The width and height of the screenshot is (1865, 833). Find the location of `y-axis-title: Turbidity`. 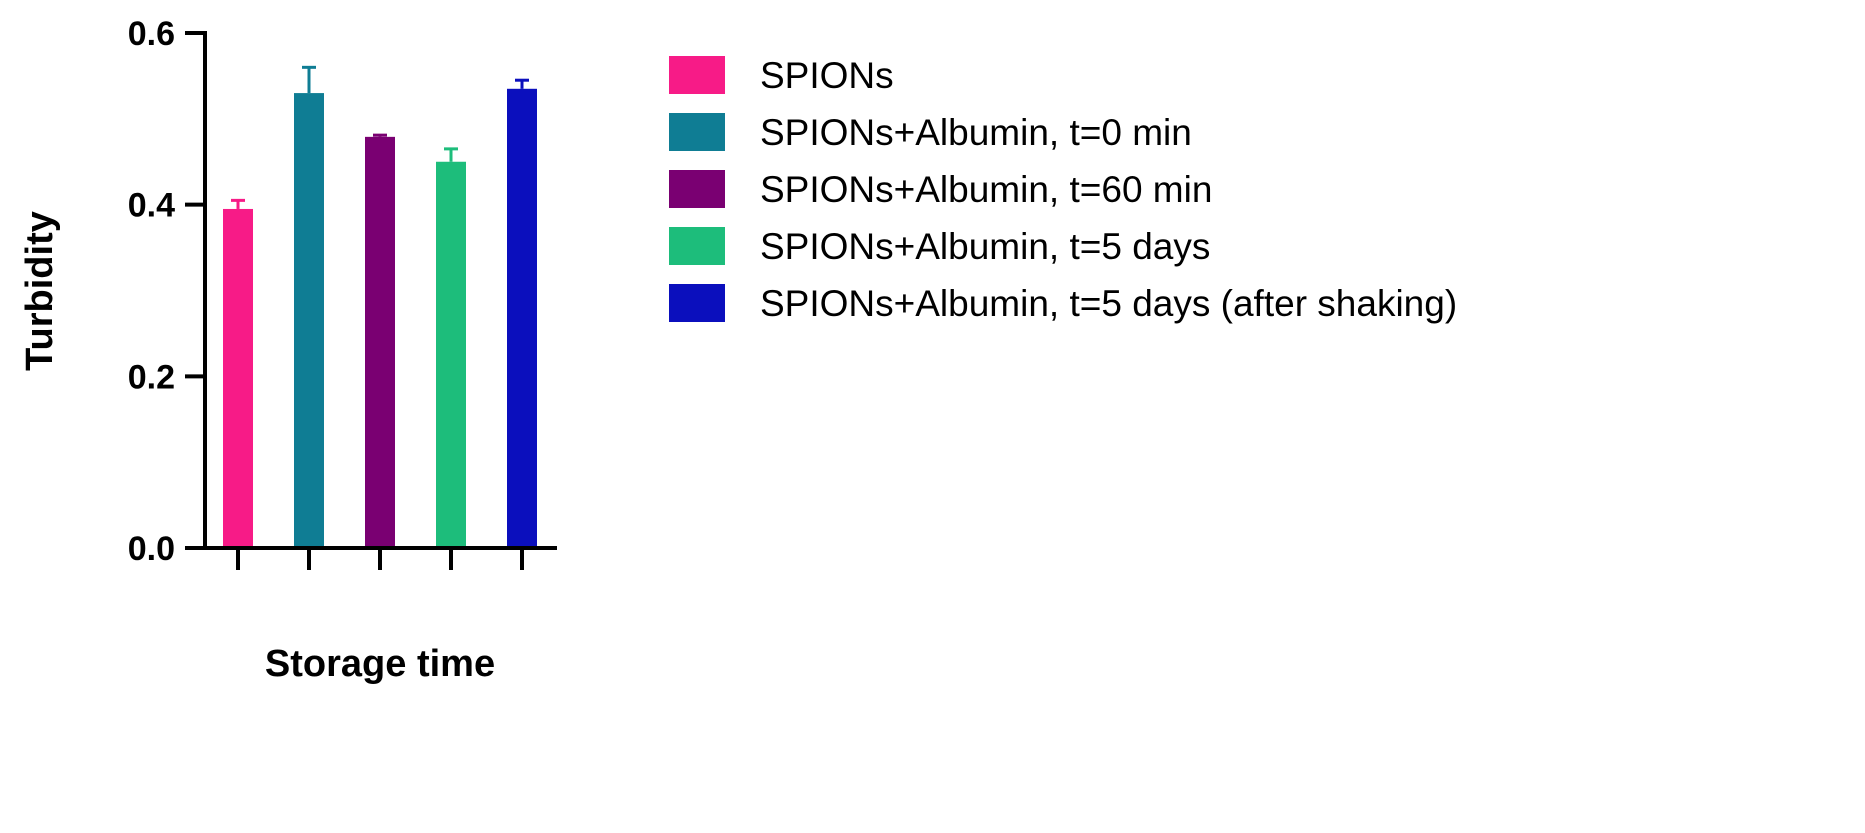

y-axis-title: Turbidity is located at coordinates (40, 291).